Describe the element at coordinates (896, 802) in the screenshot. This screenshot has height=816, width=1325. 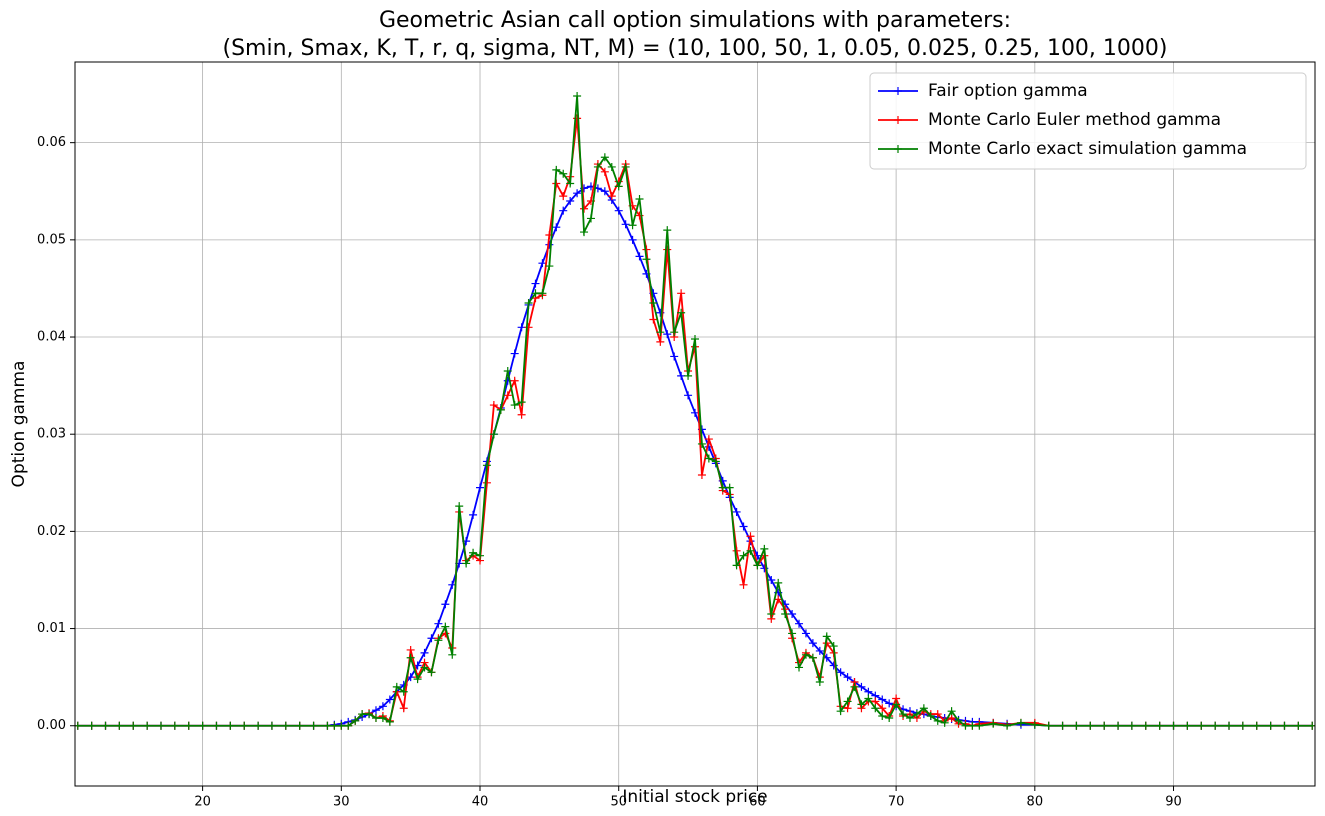
I see `x-tick-label: 70` at that location.